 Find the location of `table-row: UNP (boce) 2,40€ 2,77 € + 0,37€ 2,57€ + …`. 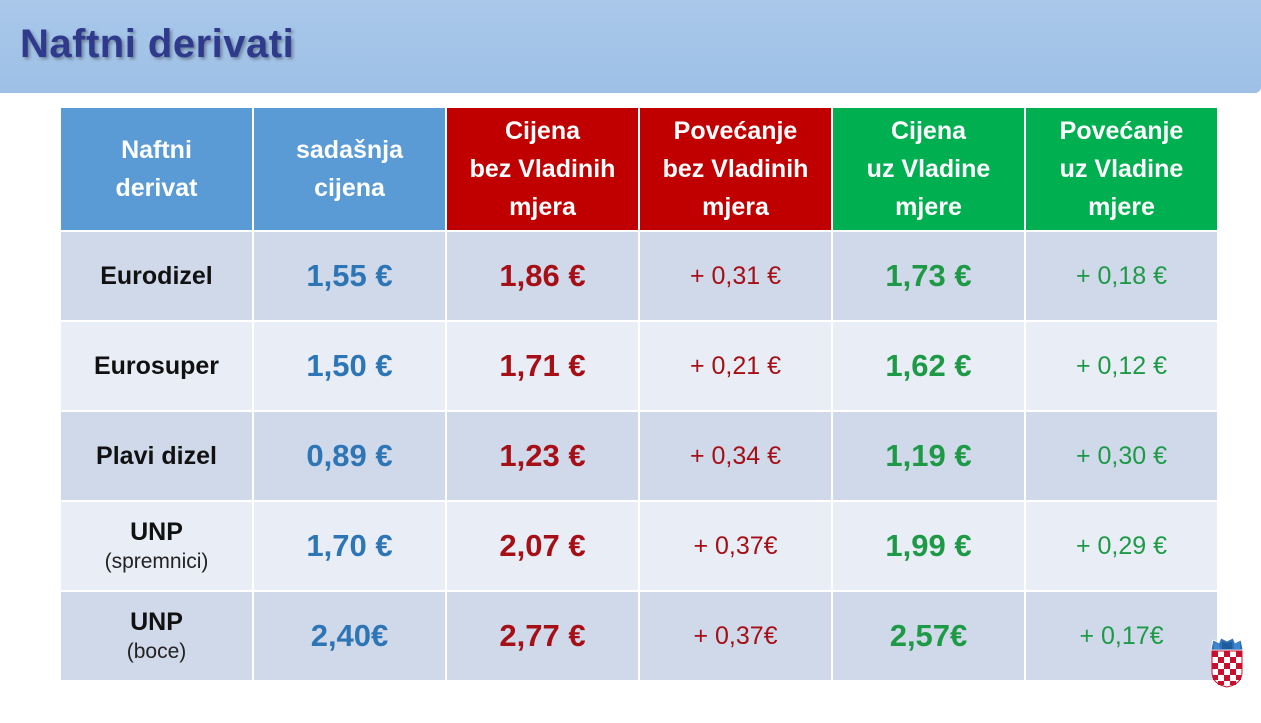

table-row: UNP (boce) 2,40€ 2,77 € + 0,37€ 2,57€ + … is located at coordinates (639, 636).